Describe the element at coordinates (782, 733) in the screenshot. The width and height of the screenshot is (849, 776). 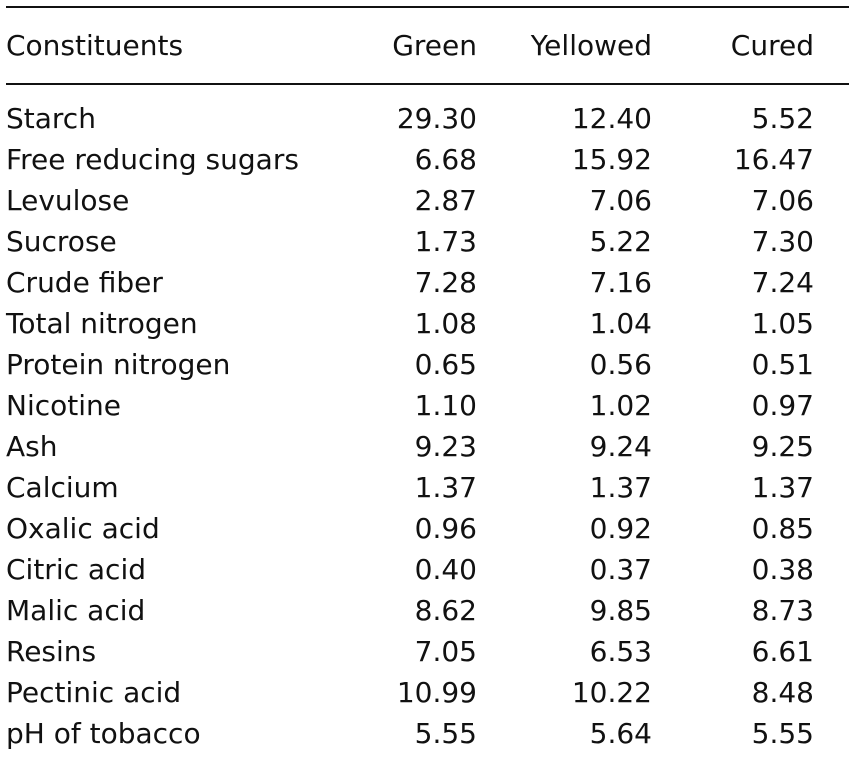
I see `cured-value: 5.55` at that location.